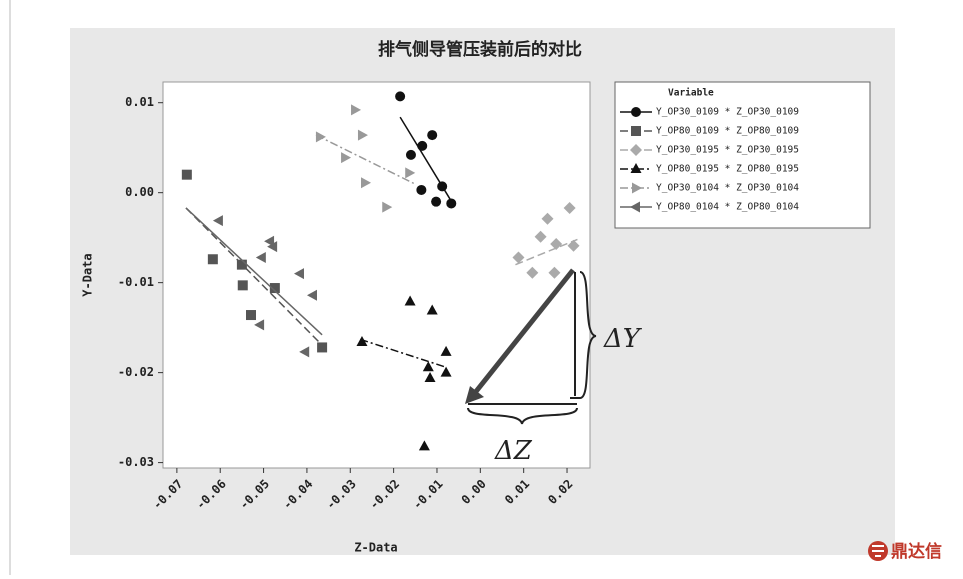  What do you see at coordinates (474, 395) in the screenshot?
I see `arrow-head` at bounding box center [474, 395].